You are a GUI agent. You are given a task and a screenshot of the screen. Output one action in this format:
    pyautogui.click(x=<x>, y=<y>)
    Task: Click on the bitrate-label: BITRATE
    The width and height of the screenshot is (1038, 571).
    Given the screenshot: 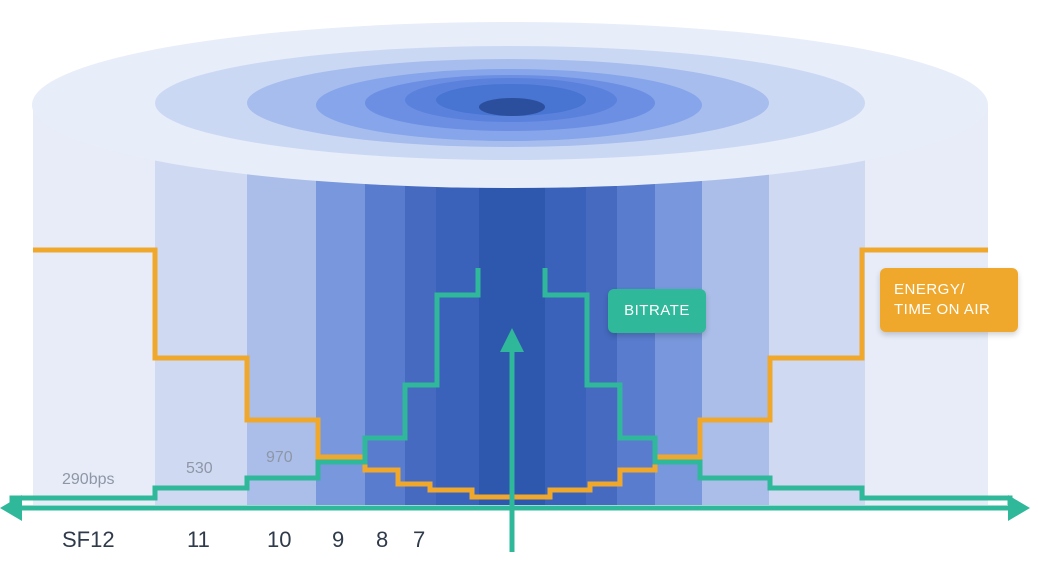 What is the action you would take?
    pyautogui.click(x=657, y=311)
    